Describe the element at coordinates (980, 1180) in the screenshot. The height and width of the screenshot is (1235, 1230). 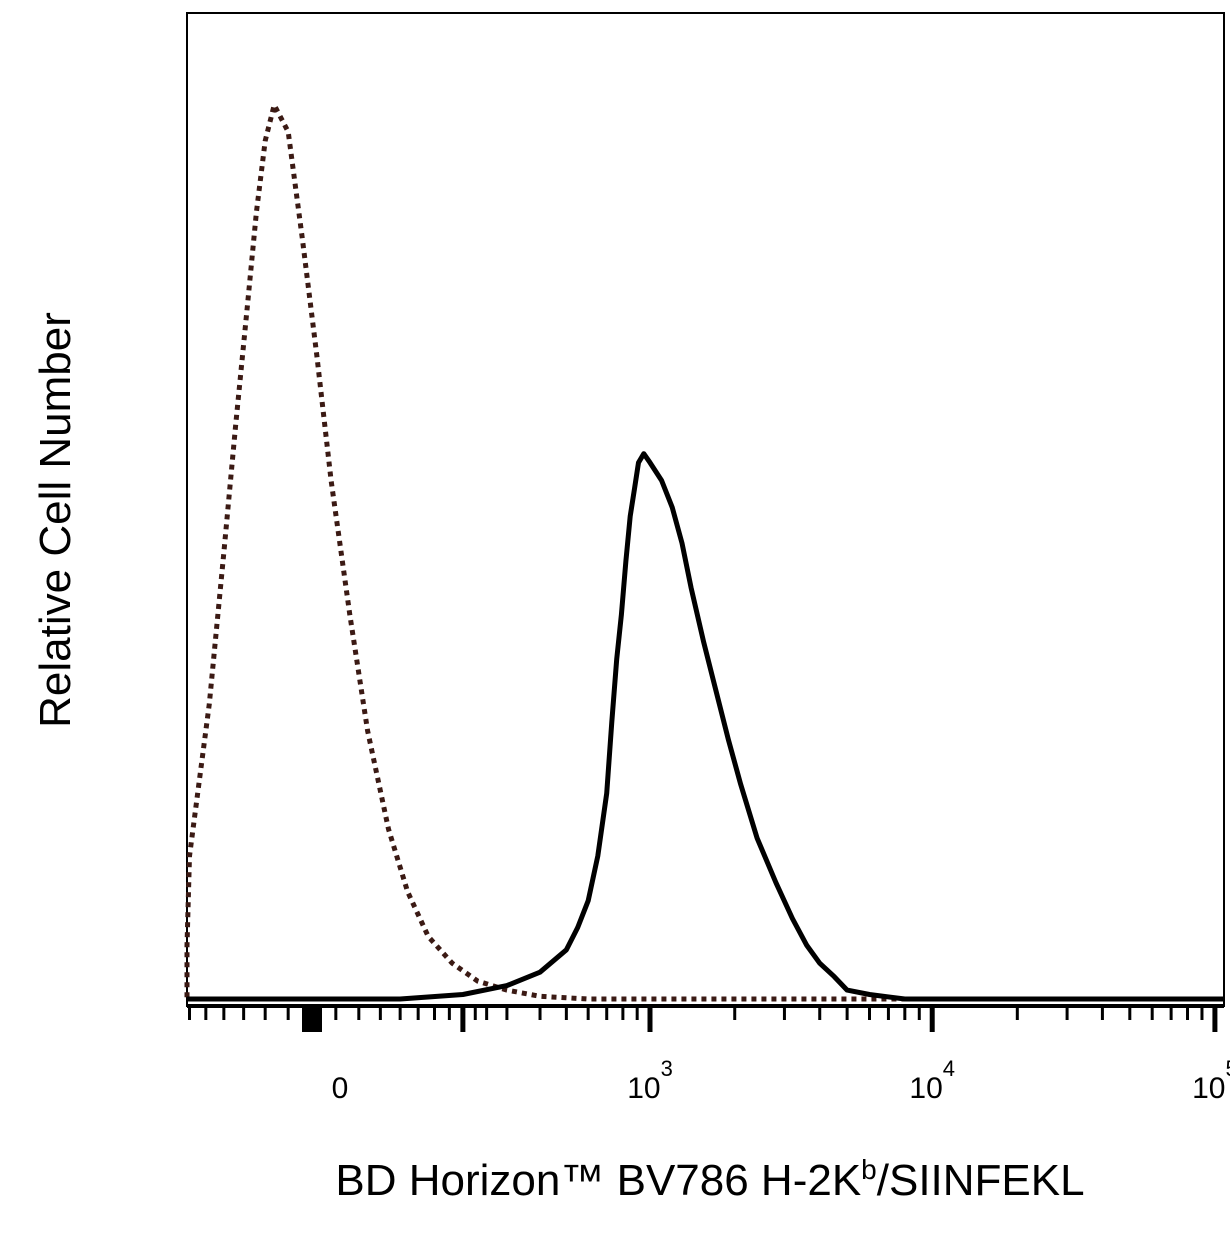
I see `x-axis-label-suffix: /SIINFEKL` at that location.